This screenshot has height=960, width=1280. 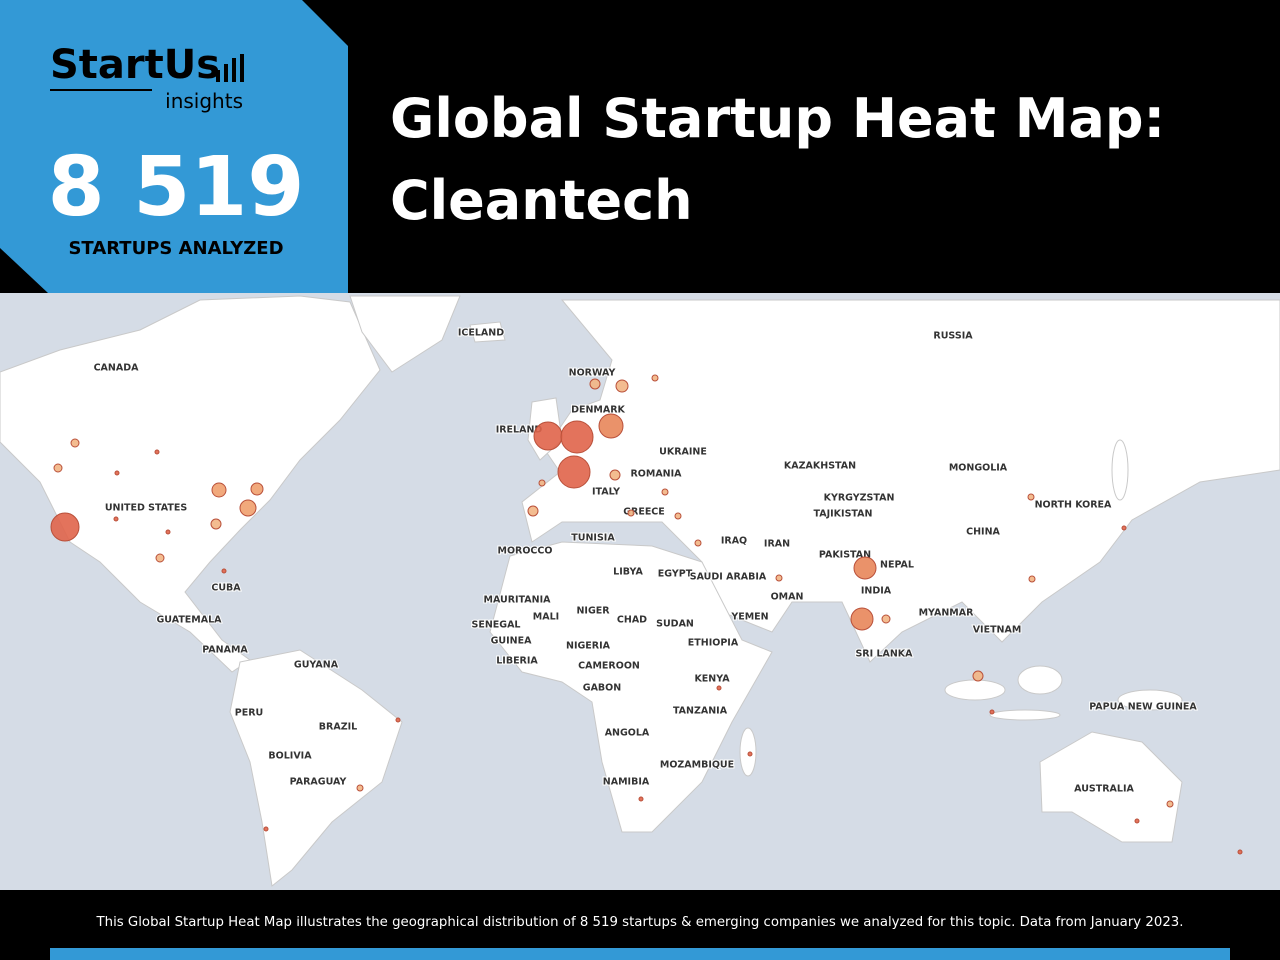 What do you see at coordinates (593, 538) in the screenshot?
I see `country-label: TUNISIA` at bounding box center [593, 538].